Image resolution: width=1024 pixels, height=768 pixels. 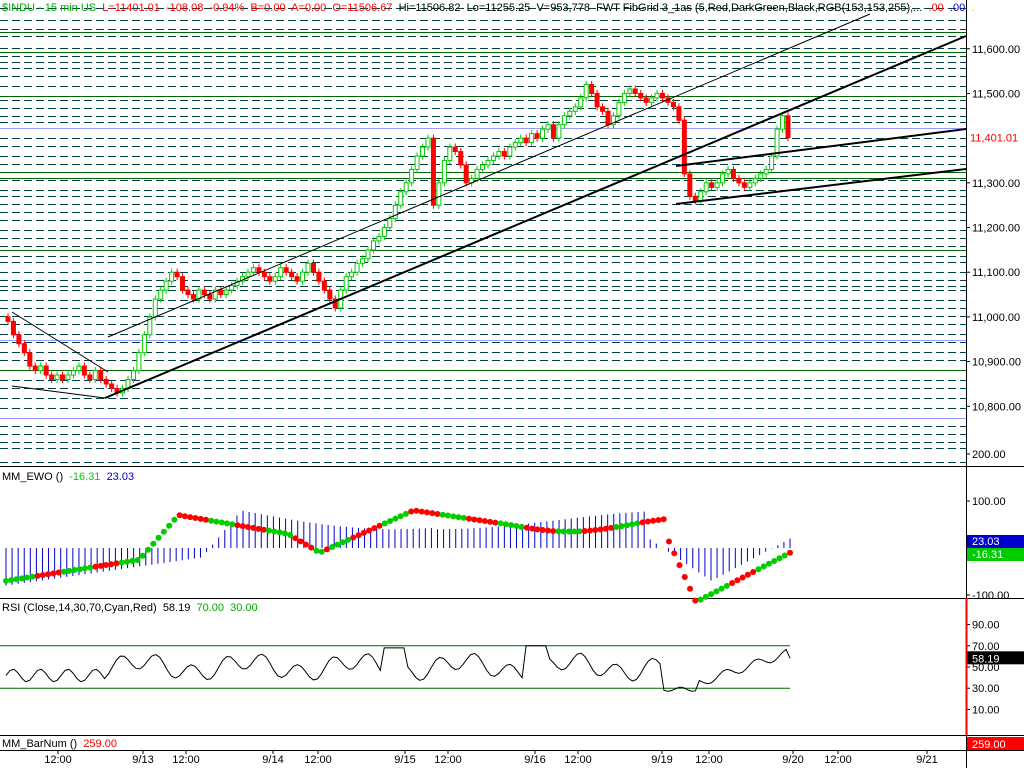 I want to click on ewo-tag-2-bg, so click(x=995, y=554).